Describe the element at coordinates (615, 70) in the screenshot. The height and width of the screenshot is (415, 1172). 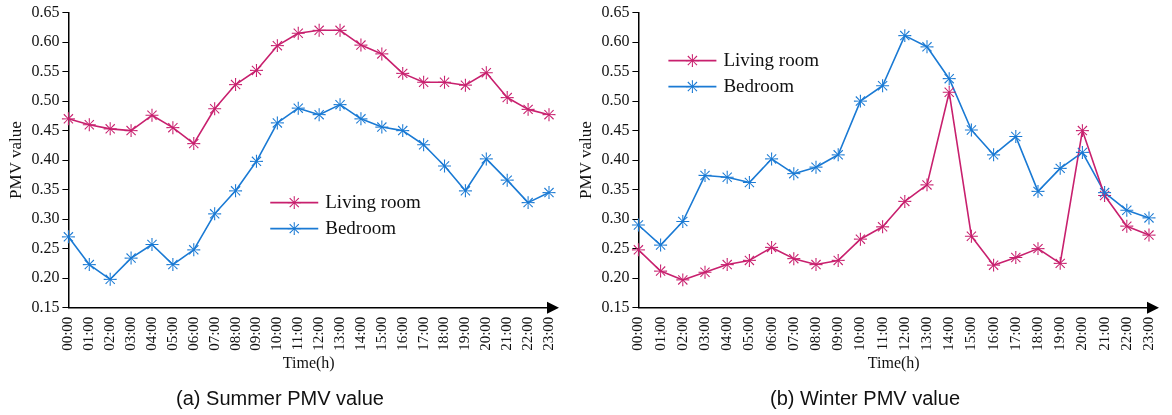
I see `y-tick-label: 0.55` at that location.